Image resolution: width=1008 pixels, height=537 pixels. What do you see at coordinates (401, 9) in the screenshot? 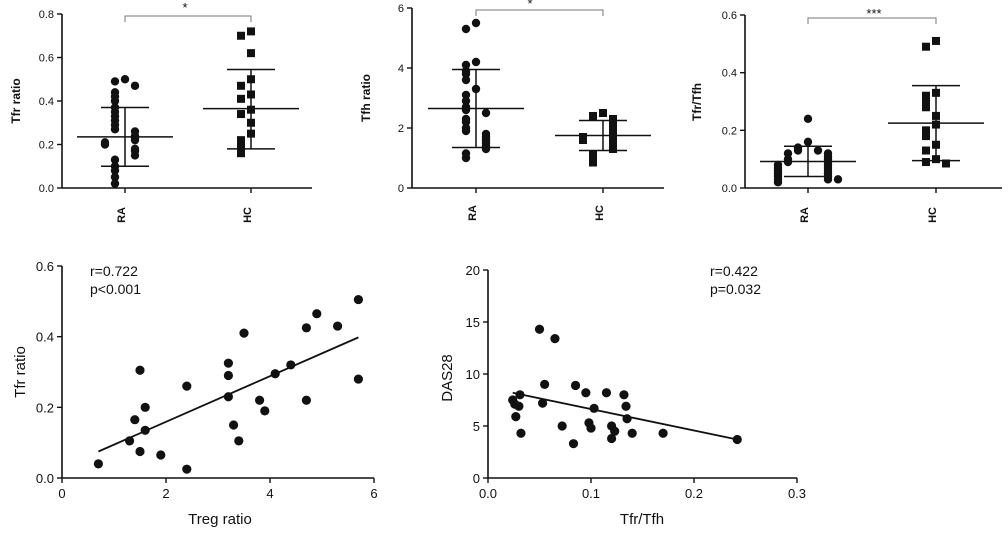
I see `y-tick-label: 6` at bounding box center [401, 9].